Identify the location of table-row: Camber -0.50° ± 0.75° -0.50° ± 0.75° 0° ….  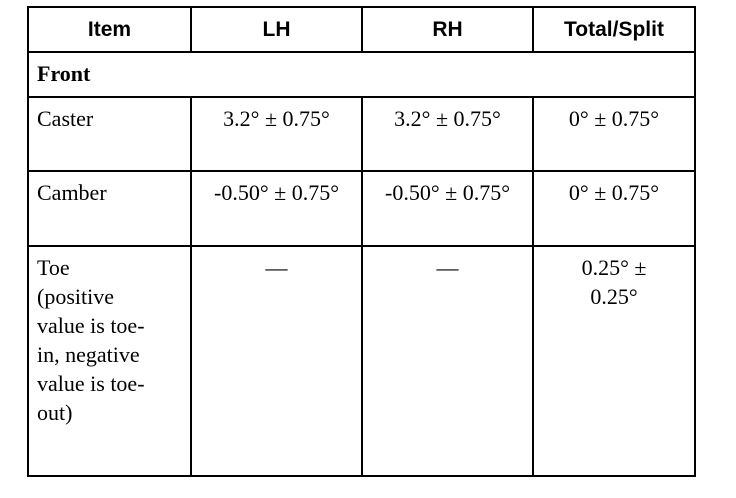
(361, 208).